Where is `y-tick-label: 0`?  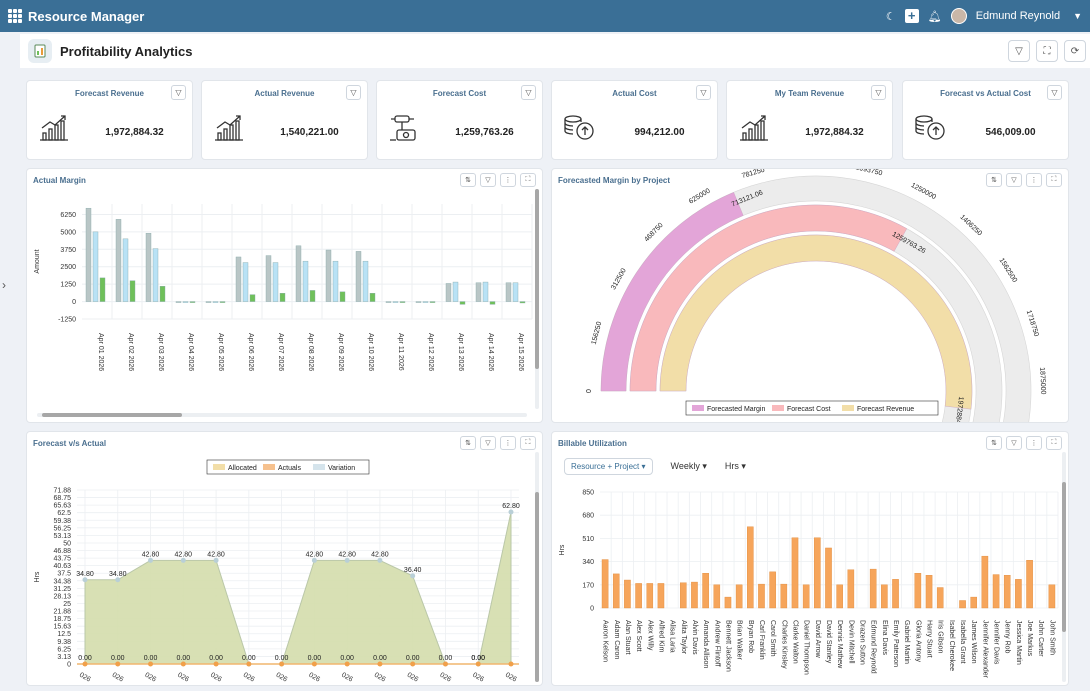
y-tick-label: 0 is located at coordinates (74, 302).